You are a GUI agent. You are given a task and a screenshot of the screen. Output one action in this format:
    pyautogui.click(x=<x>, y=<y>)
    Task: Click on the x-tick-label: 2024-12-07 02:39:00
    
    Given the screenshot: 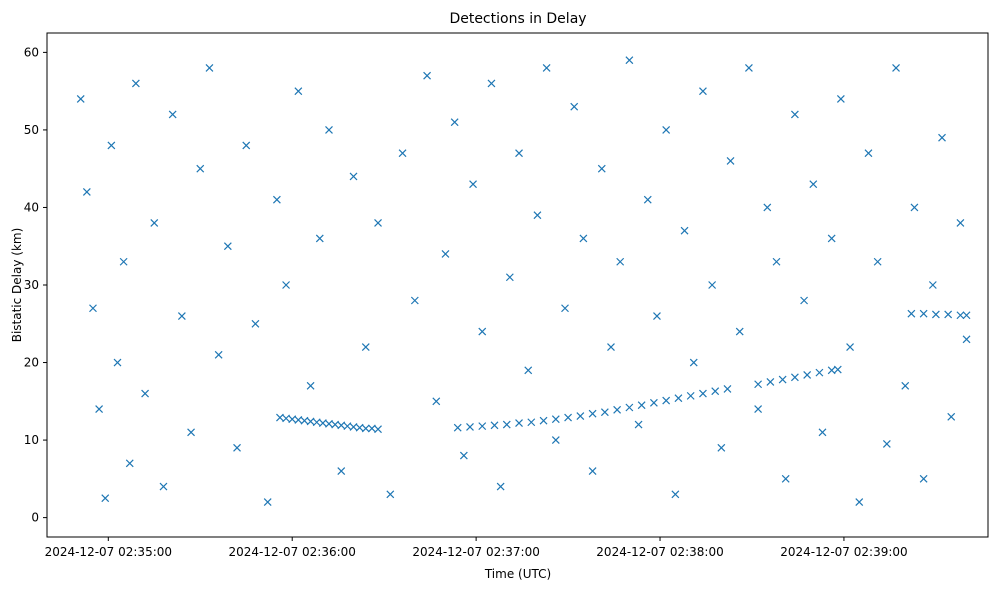 What is the action you would take?
    pyautogui.click(x=843, y=552)
    